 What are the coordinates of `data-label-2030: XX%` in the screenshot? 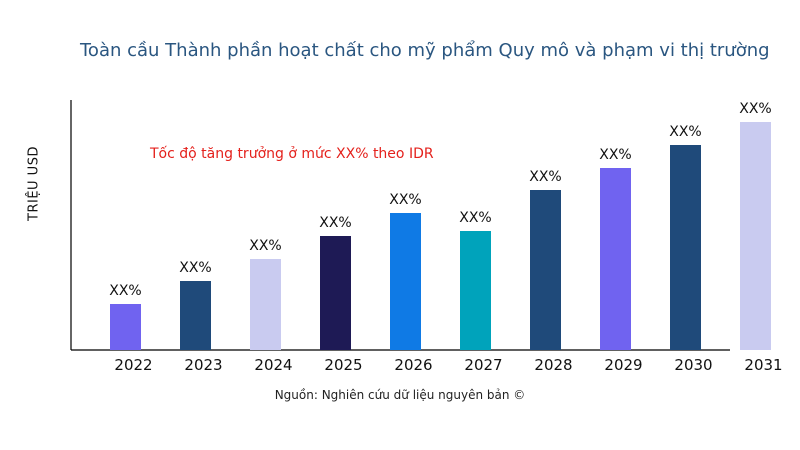 It's located at (685, 132).